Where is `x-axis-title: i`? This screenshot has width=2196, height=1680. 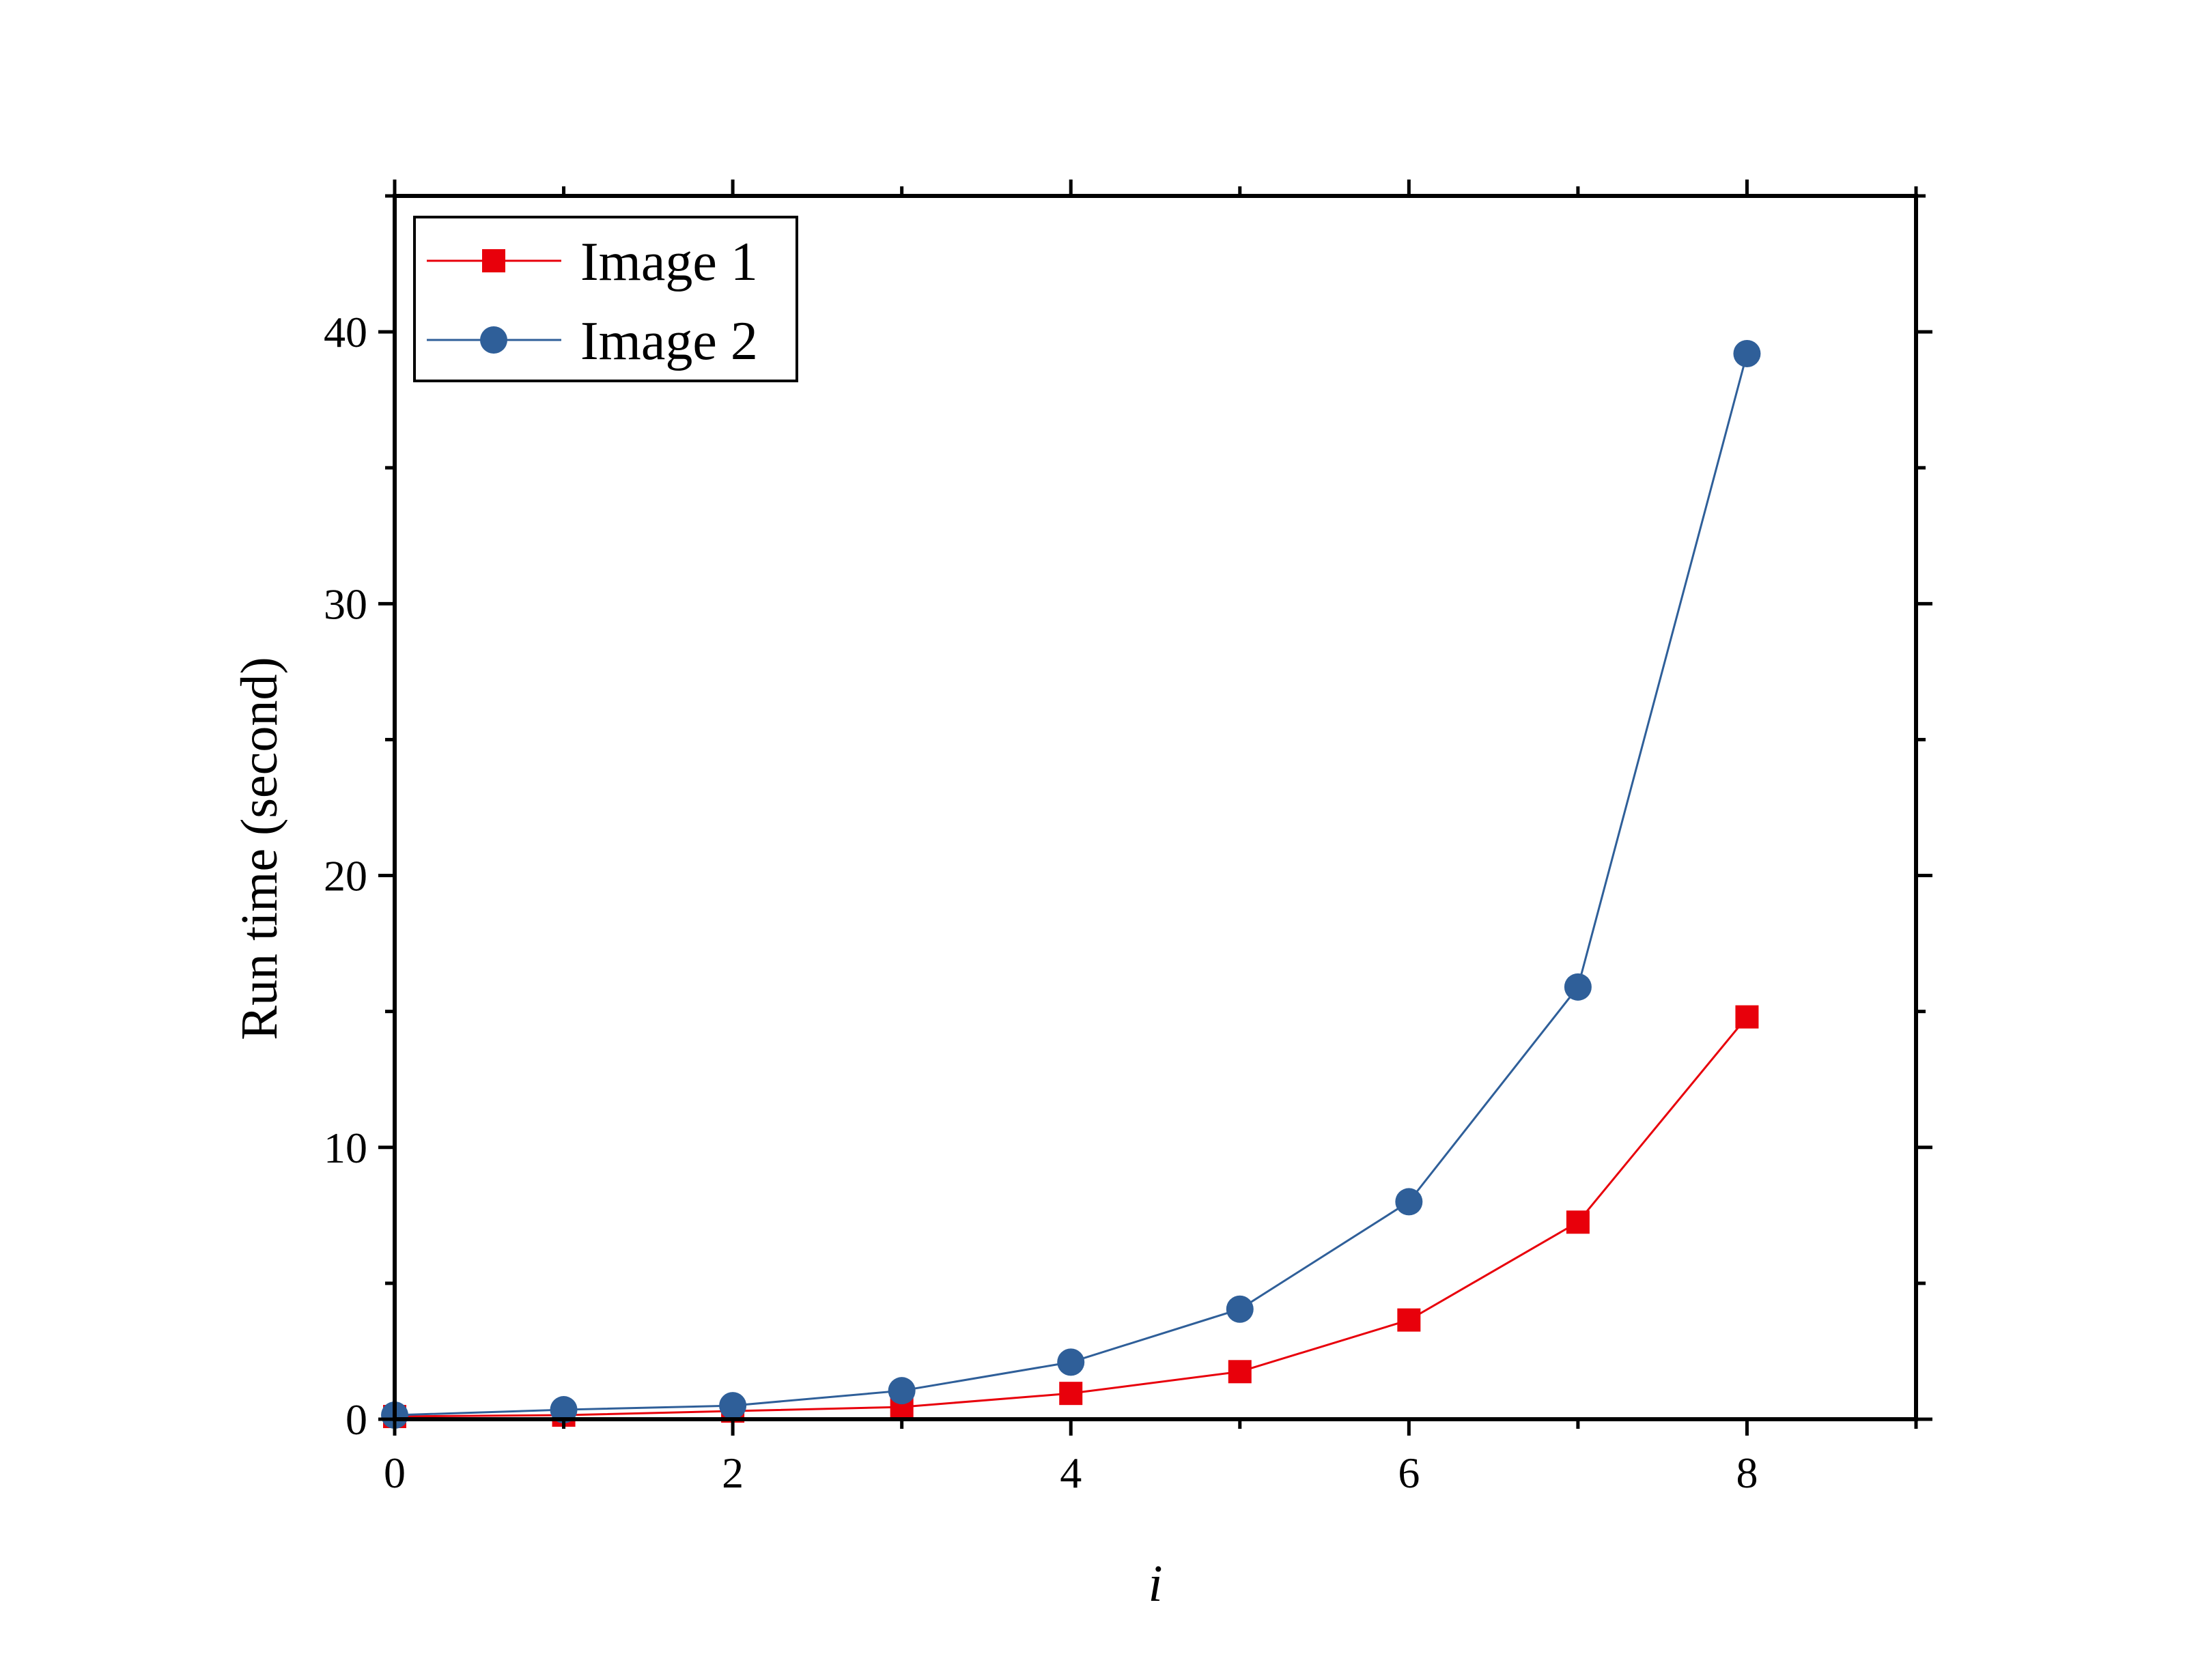
x-axis-title: i is located at coordinates (1155, 1583).